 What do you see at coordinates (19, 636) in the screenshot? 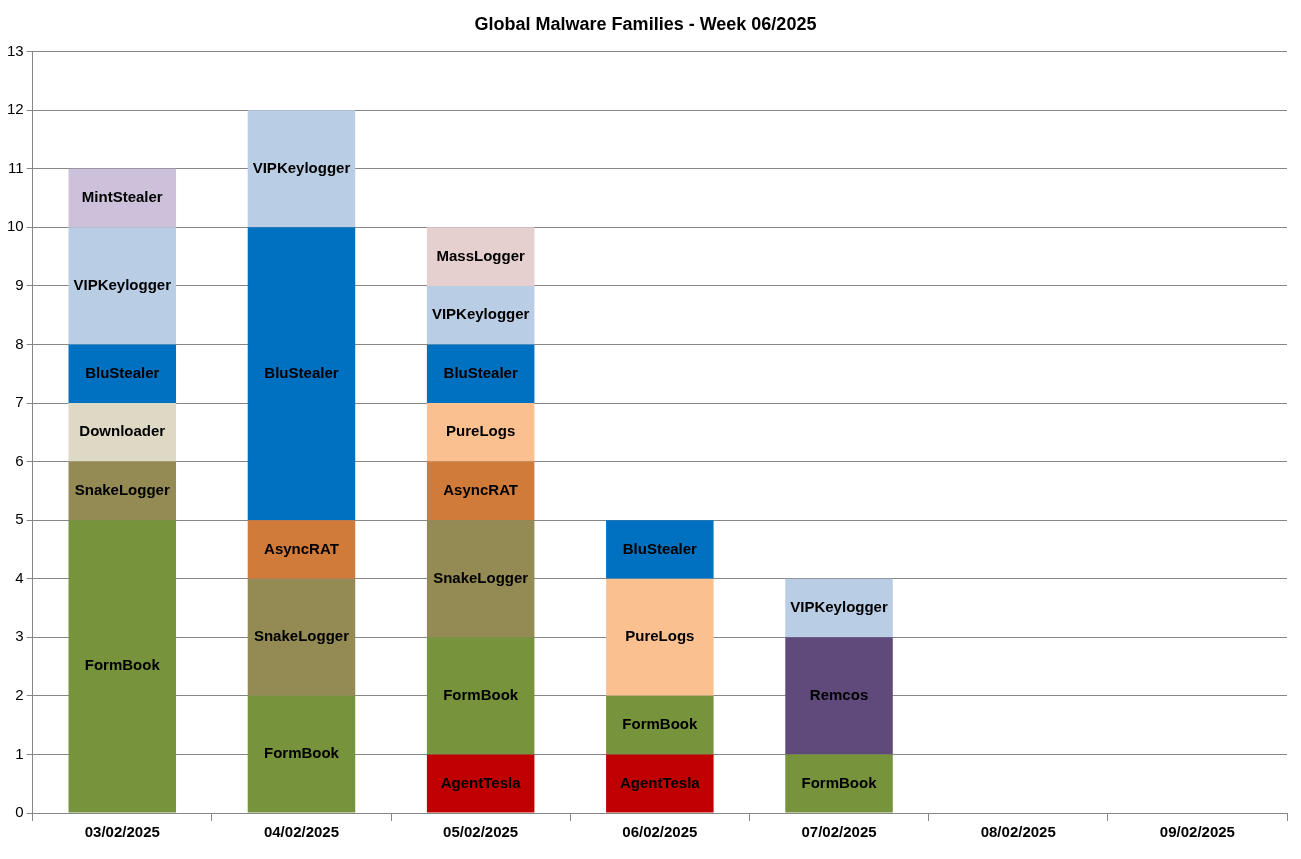
I see `y-tick-label: 3` at bounding box center [19, 636].